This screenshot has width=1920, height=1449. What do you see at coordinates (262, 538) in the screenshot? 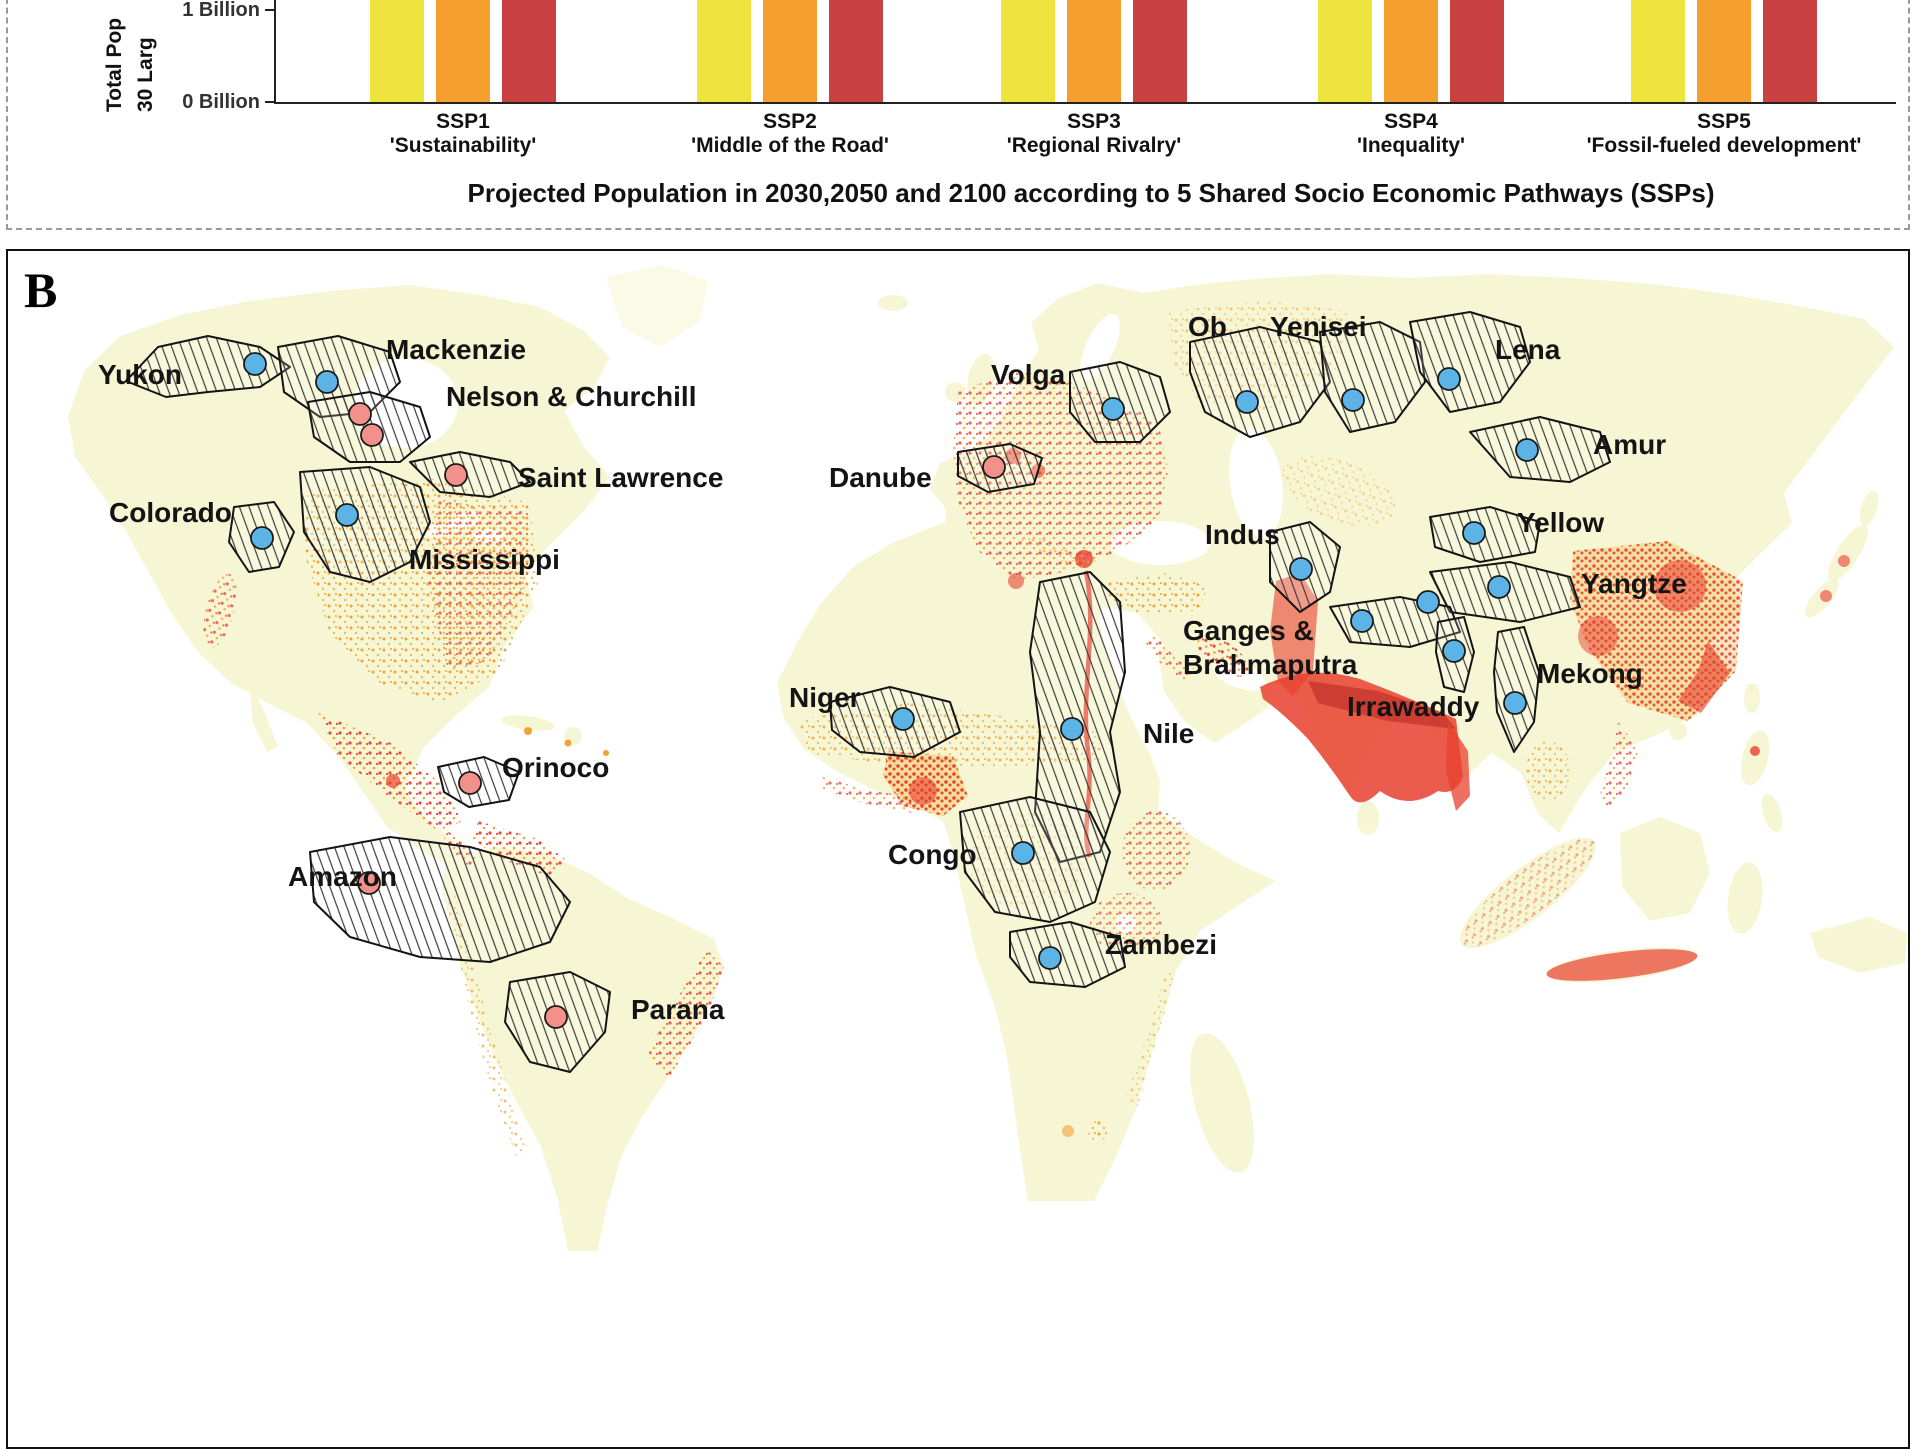
I see `basin-marker-Colorado` at bounding box center [262, 538].